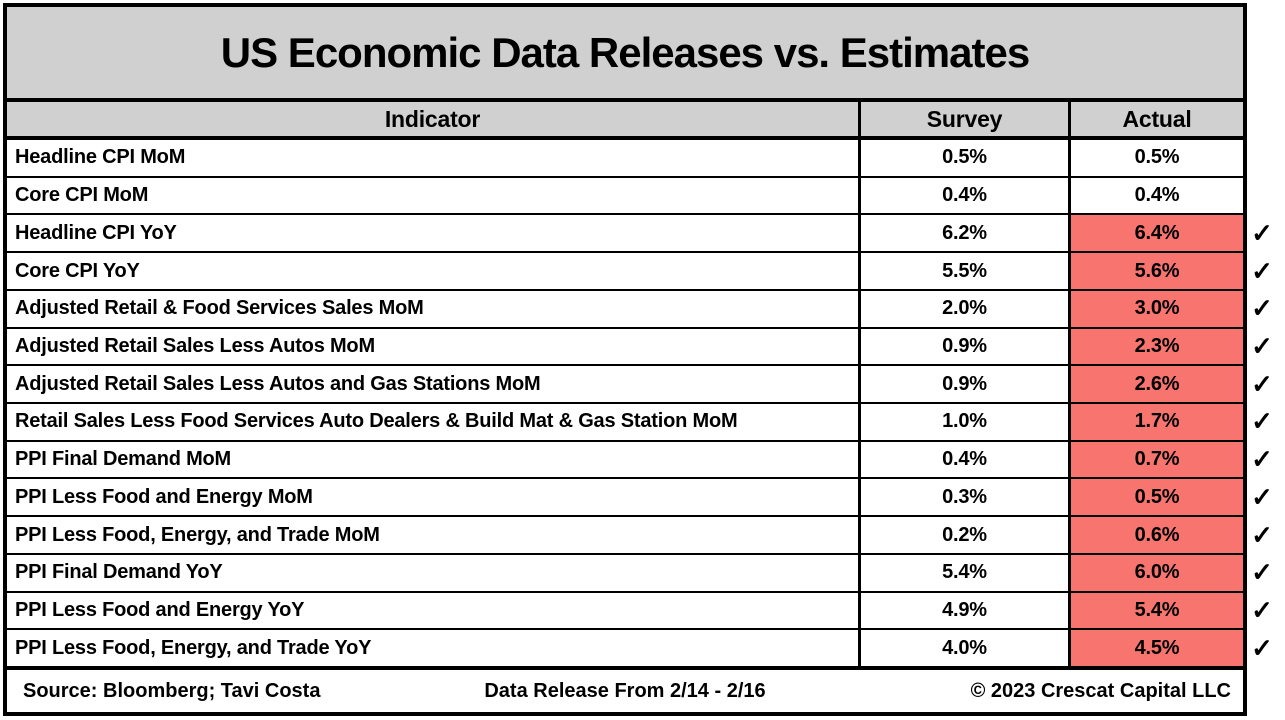 The width and height of the screenshot is (1285, 720). Describe the element at coordinates (1155, 459) in the screenshot. I see `actual-cell: 0.7%` at that location.